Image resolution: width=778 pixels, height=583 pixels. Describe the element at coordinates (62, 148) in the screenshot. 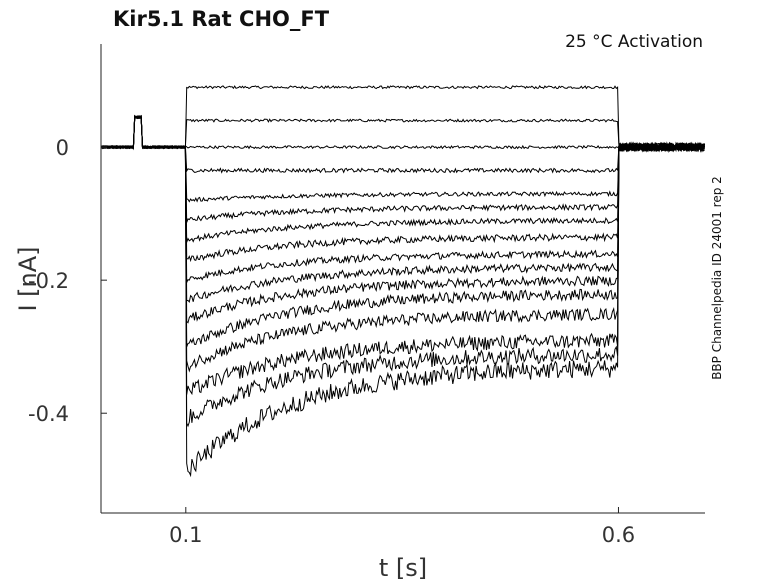

I see `y-tick-label: 0` at that location.